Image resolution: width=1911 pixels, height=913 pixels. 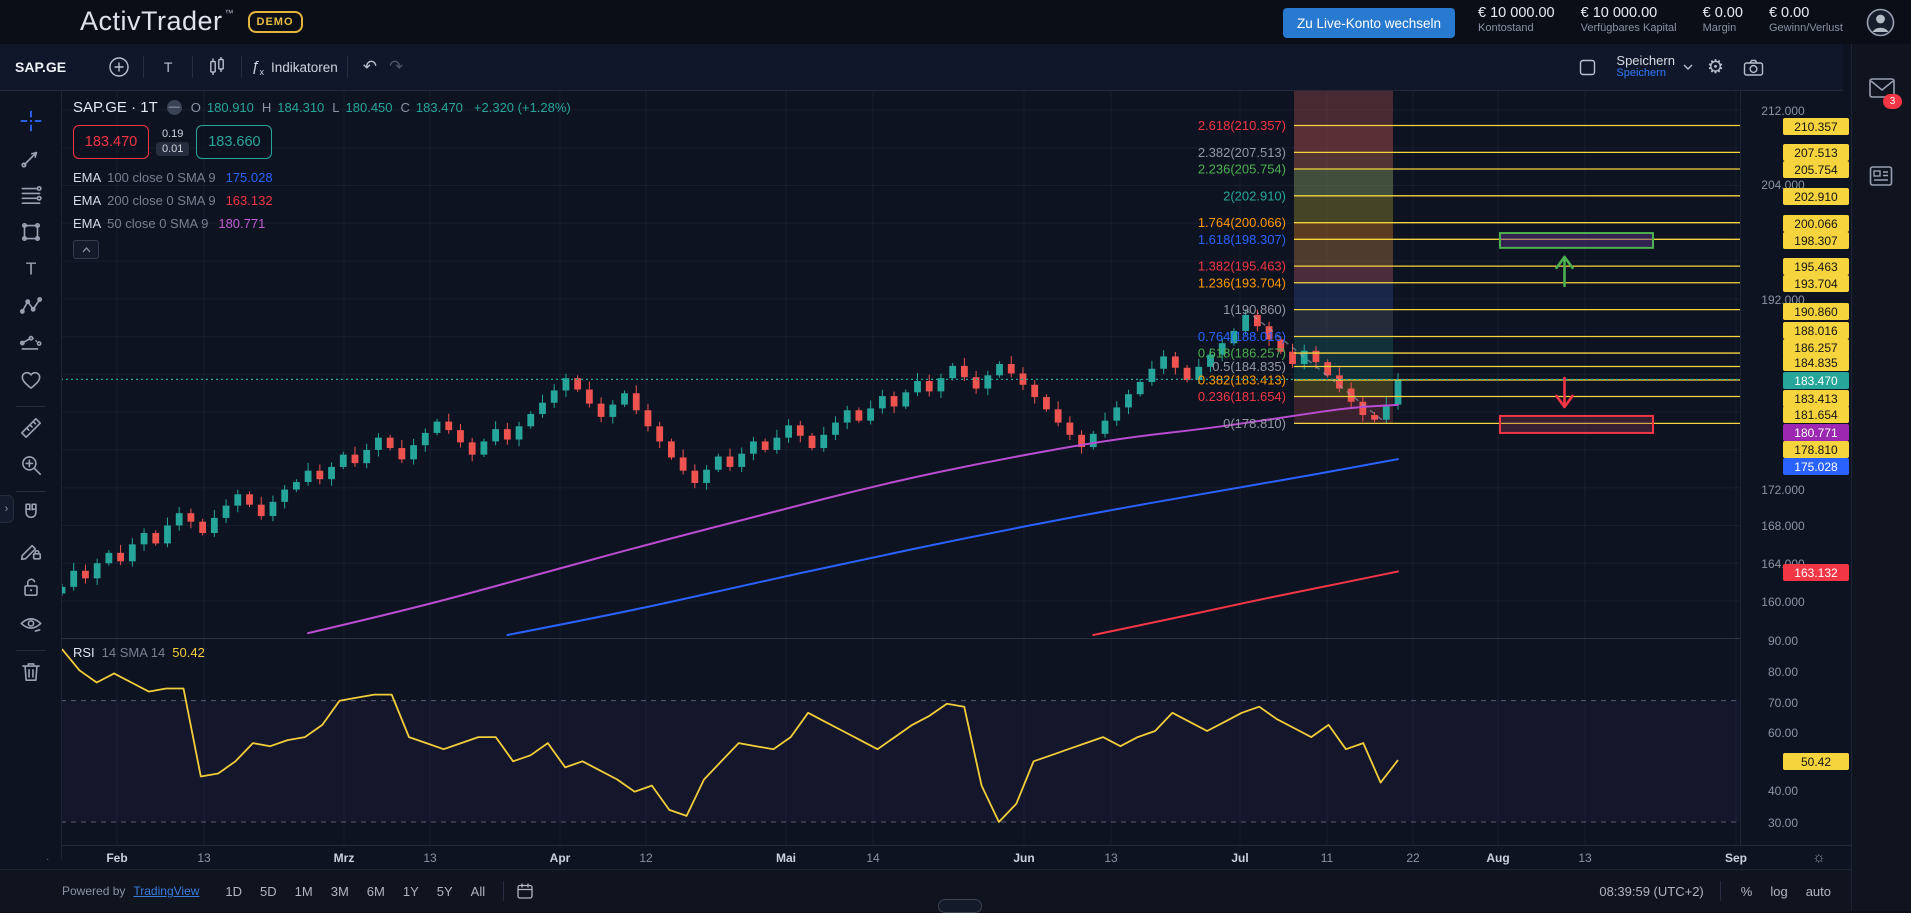 I want to click on favorites-heart-icon, so click(x=31, y=382).